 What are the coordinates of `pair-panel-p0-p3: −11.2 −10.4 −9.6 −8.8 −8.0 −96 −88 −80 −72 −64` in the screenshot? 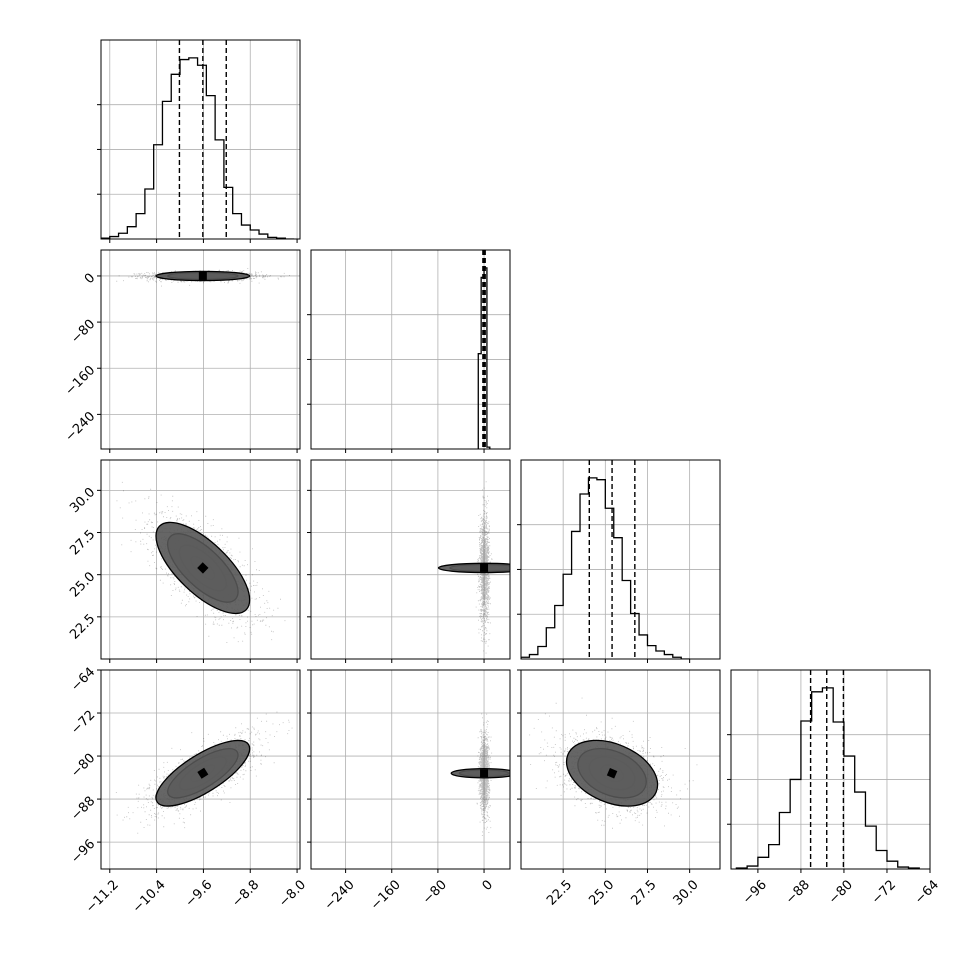 It's located at (188, 791).